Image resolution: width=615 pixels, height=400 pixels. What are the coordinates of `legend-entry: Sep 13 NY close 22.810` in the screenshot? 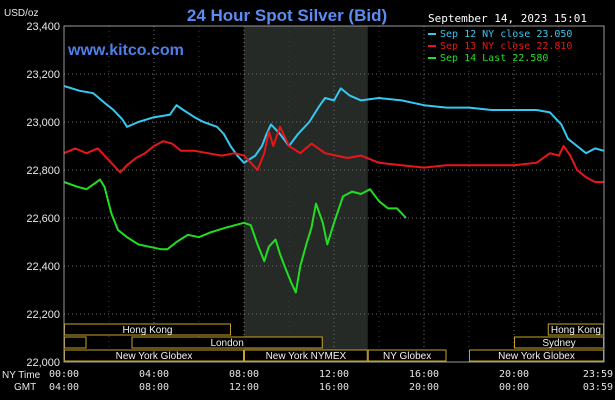 It's located at (506, 46).